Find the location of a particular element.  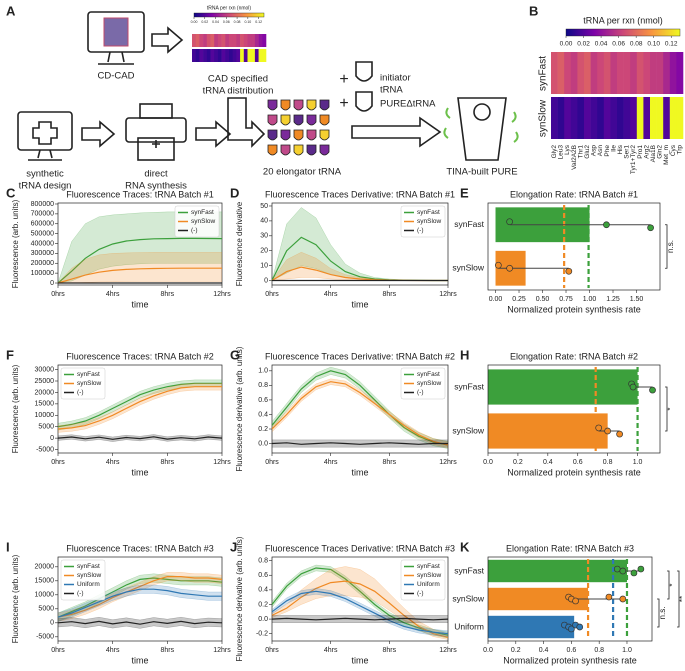

label: PUREΔtRNA is located at coordinates (408, 104).